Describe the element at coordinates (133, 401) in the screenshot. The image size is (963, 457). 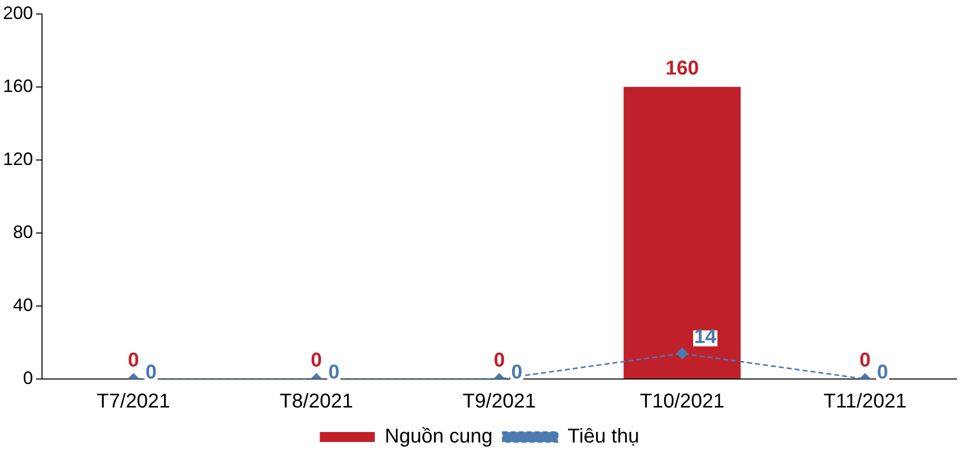
I see `x-tick-label: T7/2021` at that location.